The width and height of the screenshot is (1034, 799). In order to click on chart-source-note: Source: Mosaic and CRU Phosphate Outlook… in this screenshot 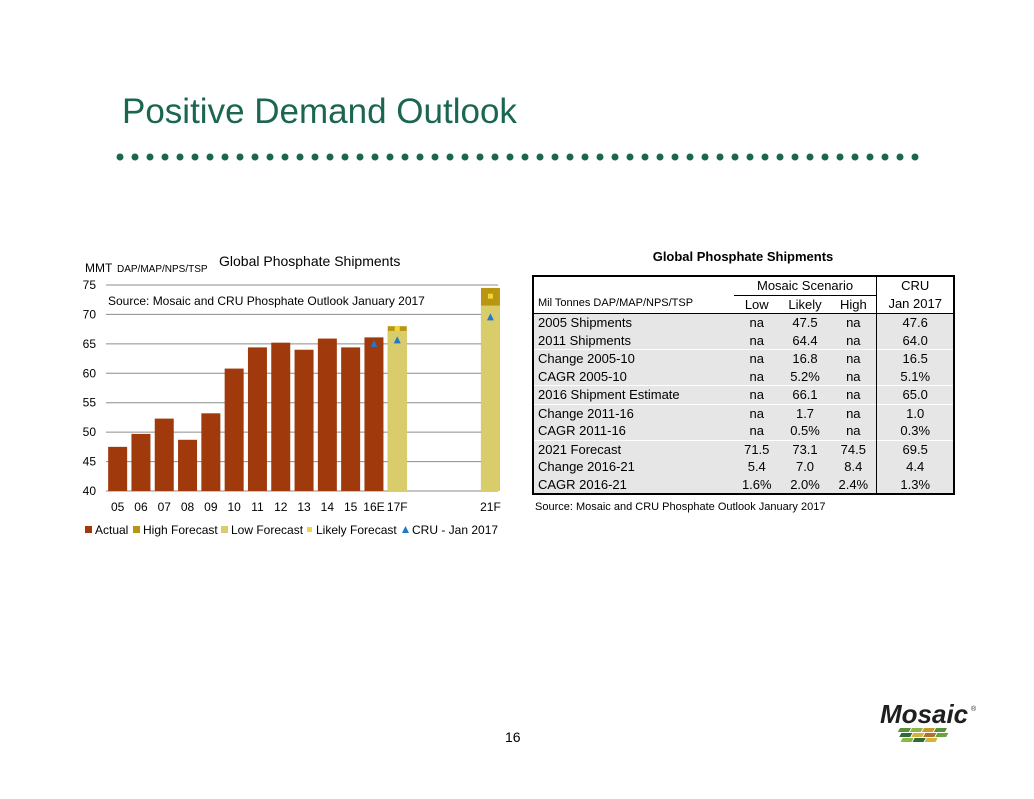, I will do `click(266, 301)`.